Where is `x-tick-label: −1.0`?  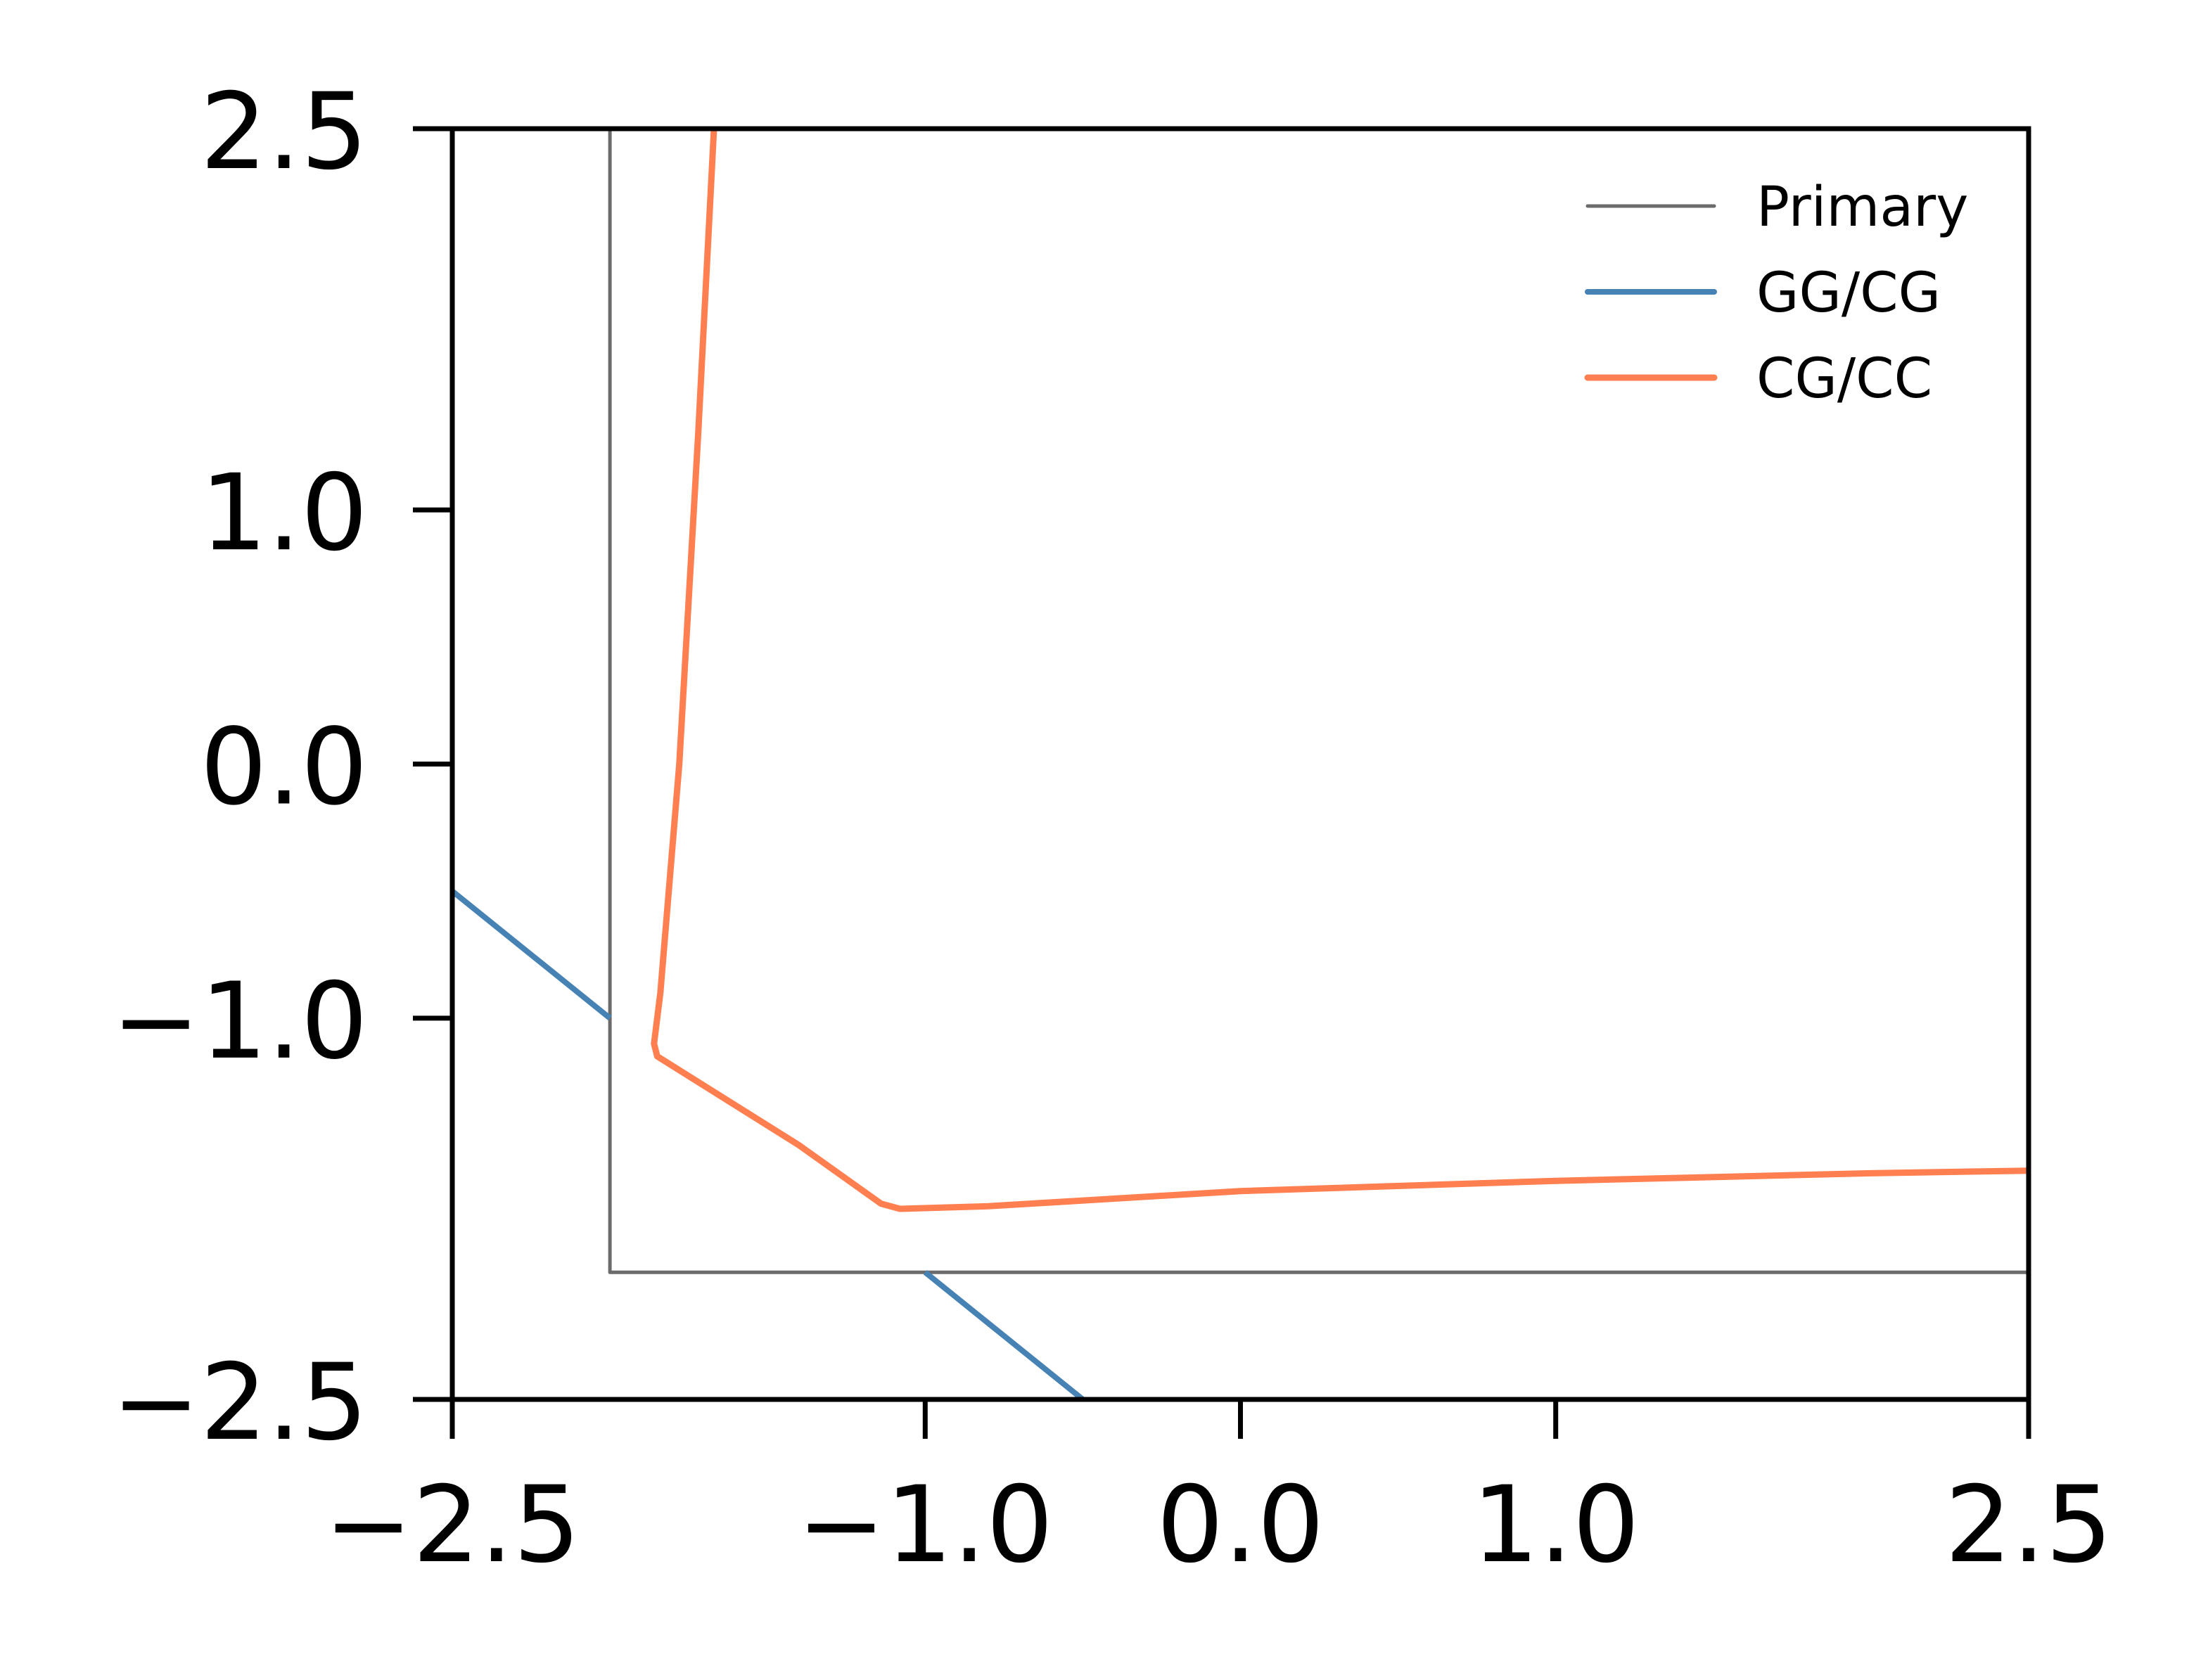
x-tick-label: −1.0 is located at coordinates (925, 1525).